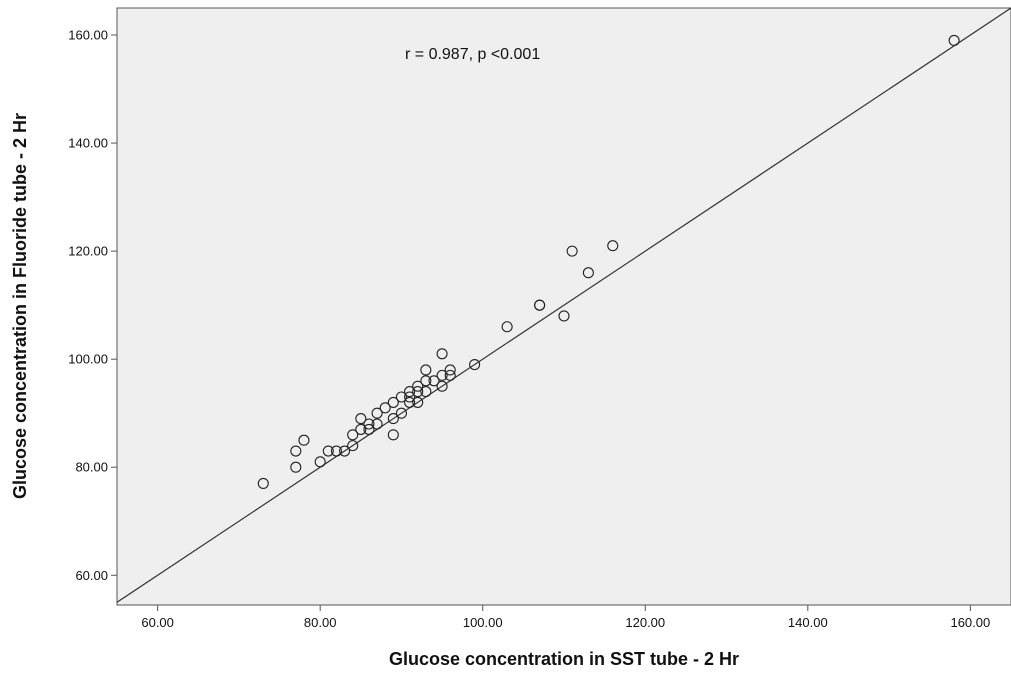  What do you see at coordinates (88, 359) in the screenshot?
I see `y-tick-label: 100.00` at bounding box center [88, 359].